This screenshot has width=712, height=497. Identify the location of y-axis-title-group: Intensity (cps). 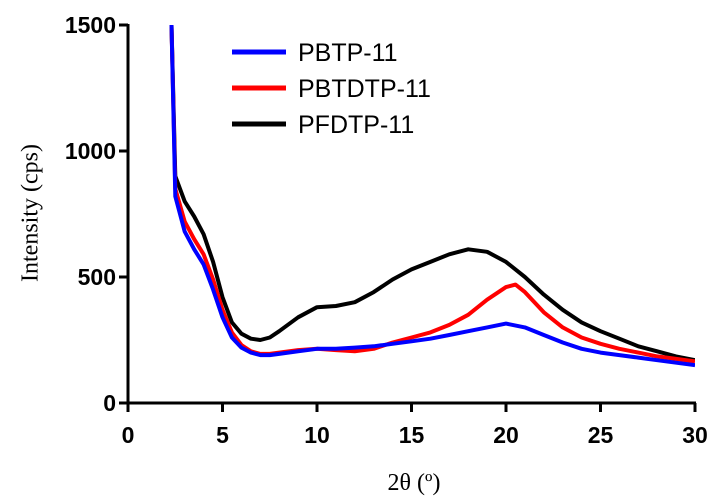
(31, 213).